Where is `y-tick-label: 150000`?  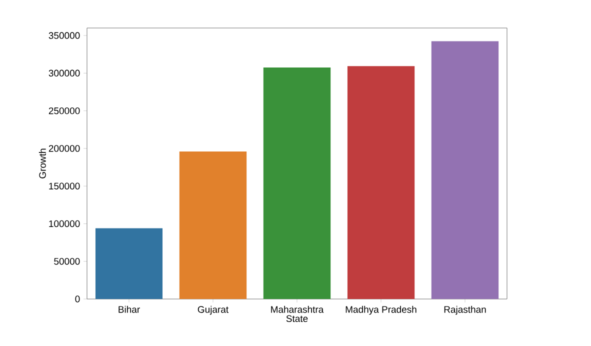
y-tick-label: 150000 is located at coordinates (64, 186).